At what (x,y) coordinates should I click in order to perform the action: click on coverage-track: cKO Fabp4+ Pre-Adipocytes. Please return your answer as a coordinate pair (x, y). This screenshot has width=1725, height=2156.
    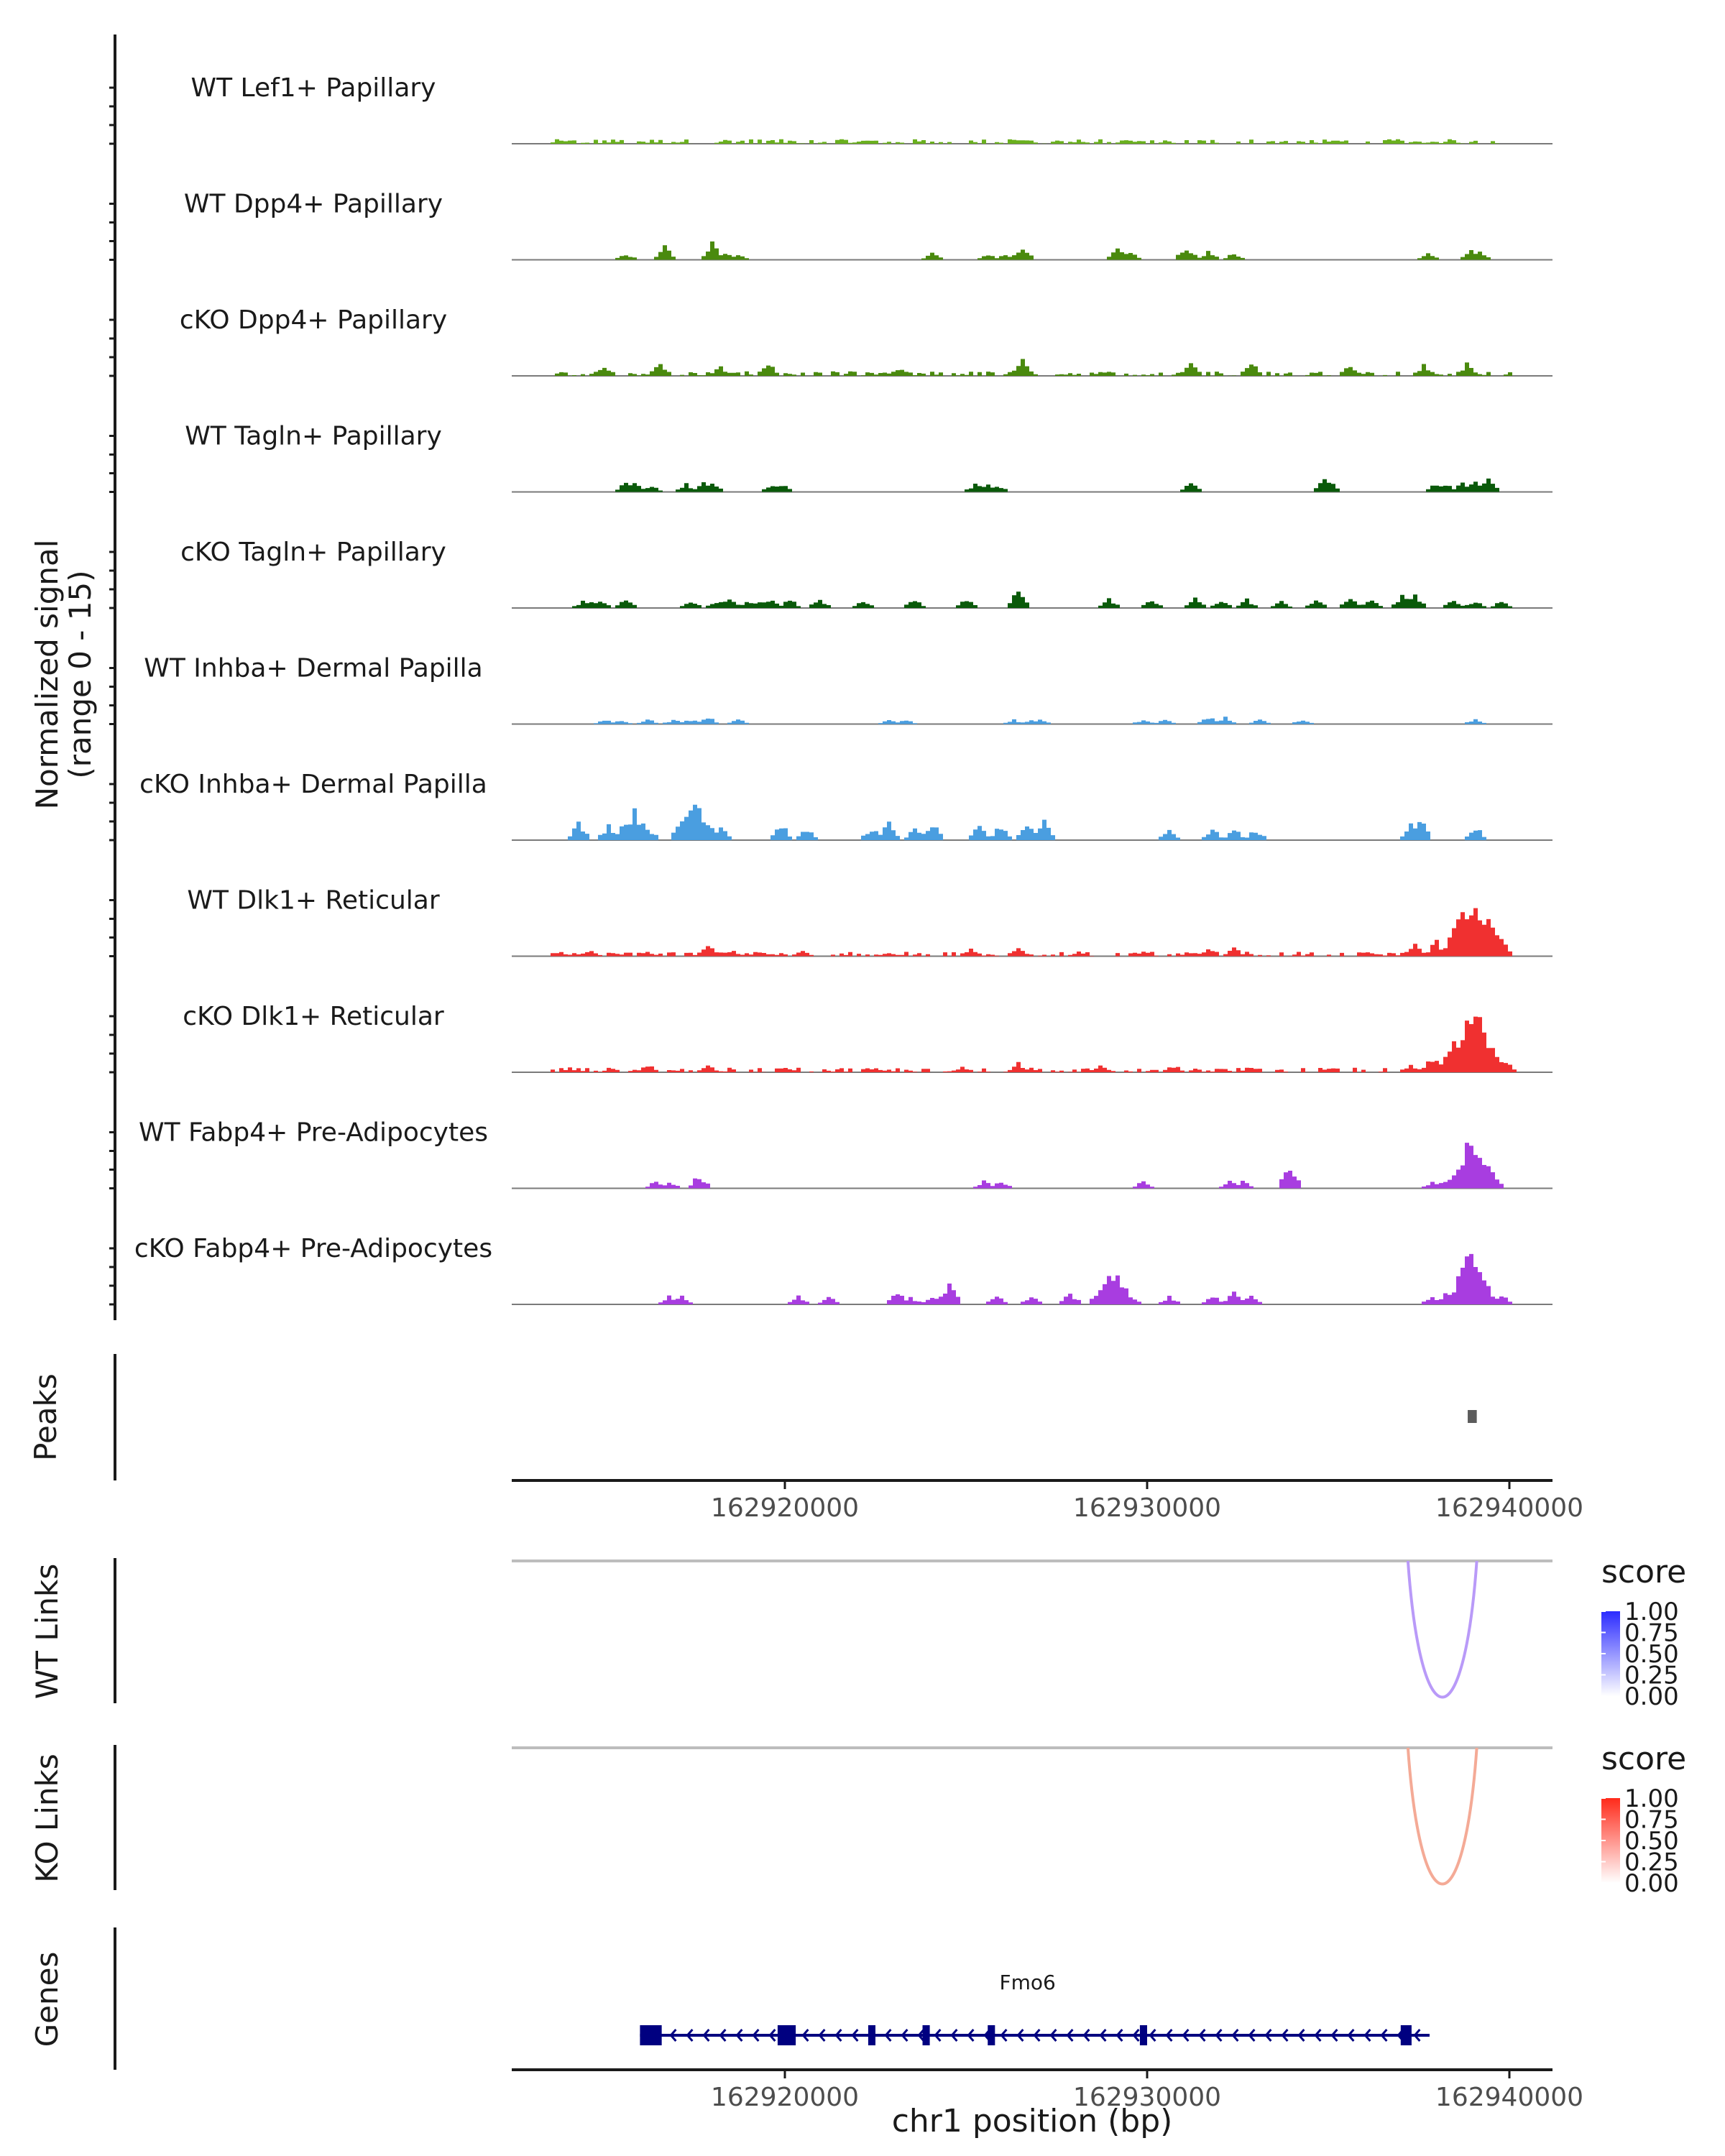
    Looking at the image, I should click on (843, 1269).